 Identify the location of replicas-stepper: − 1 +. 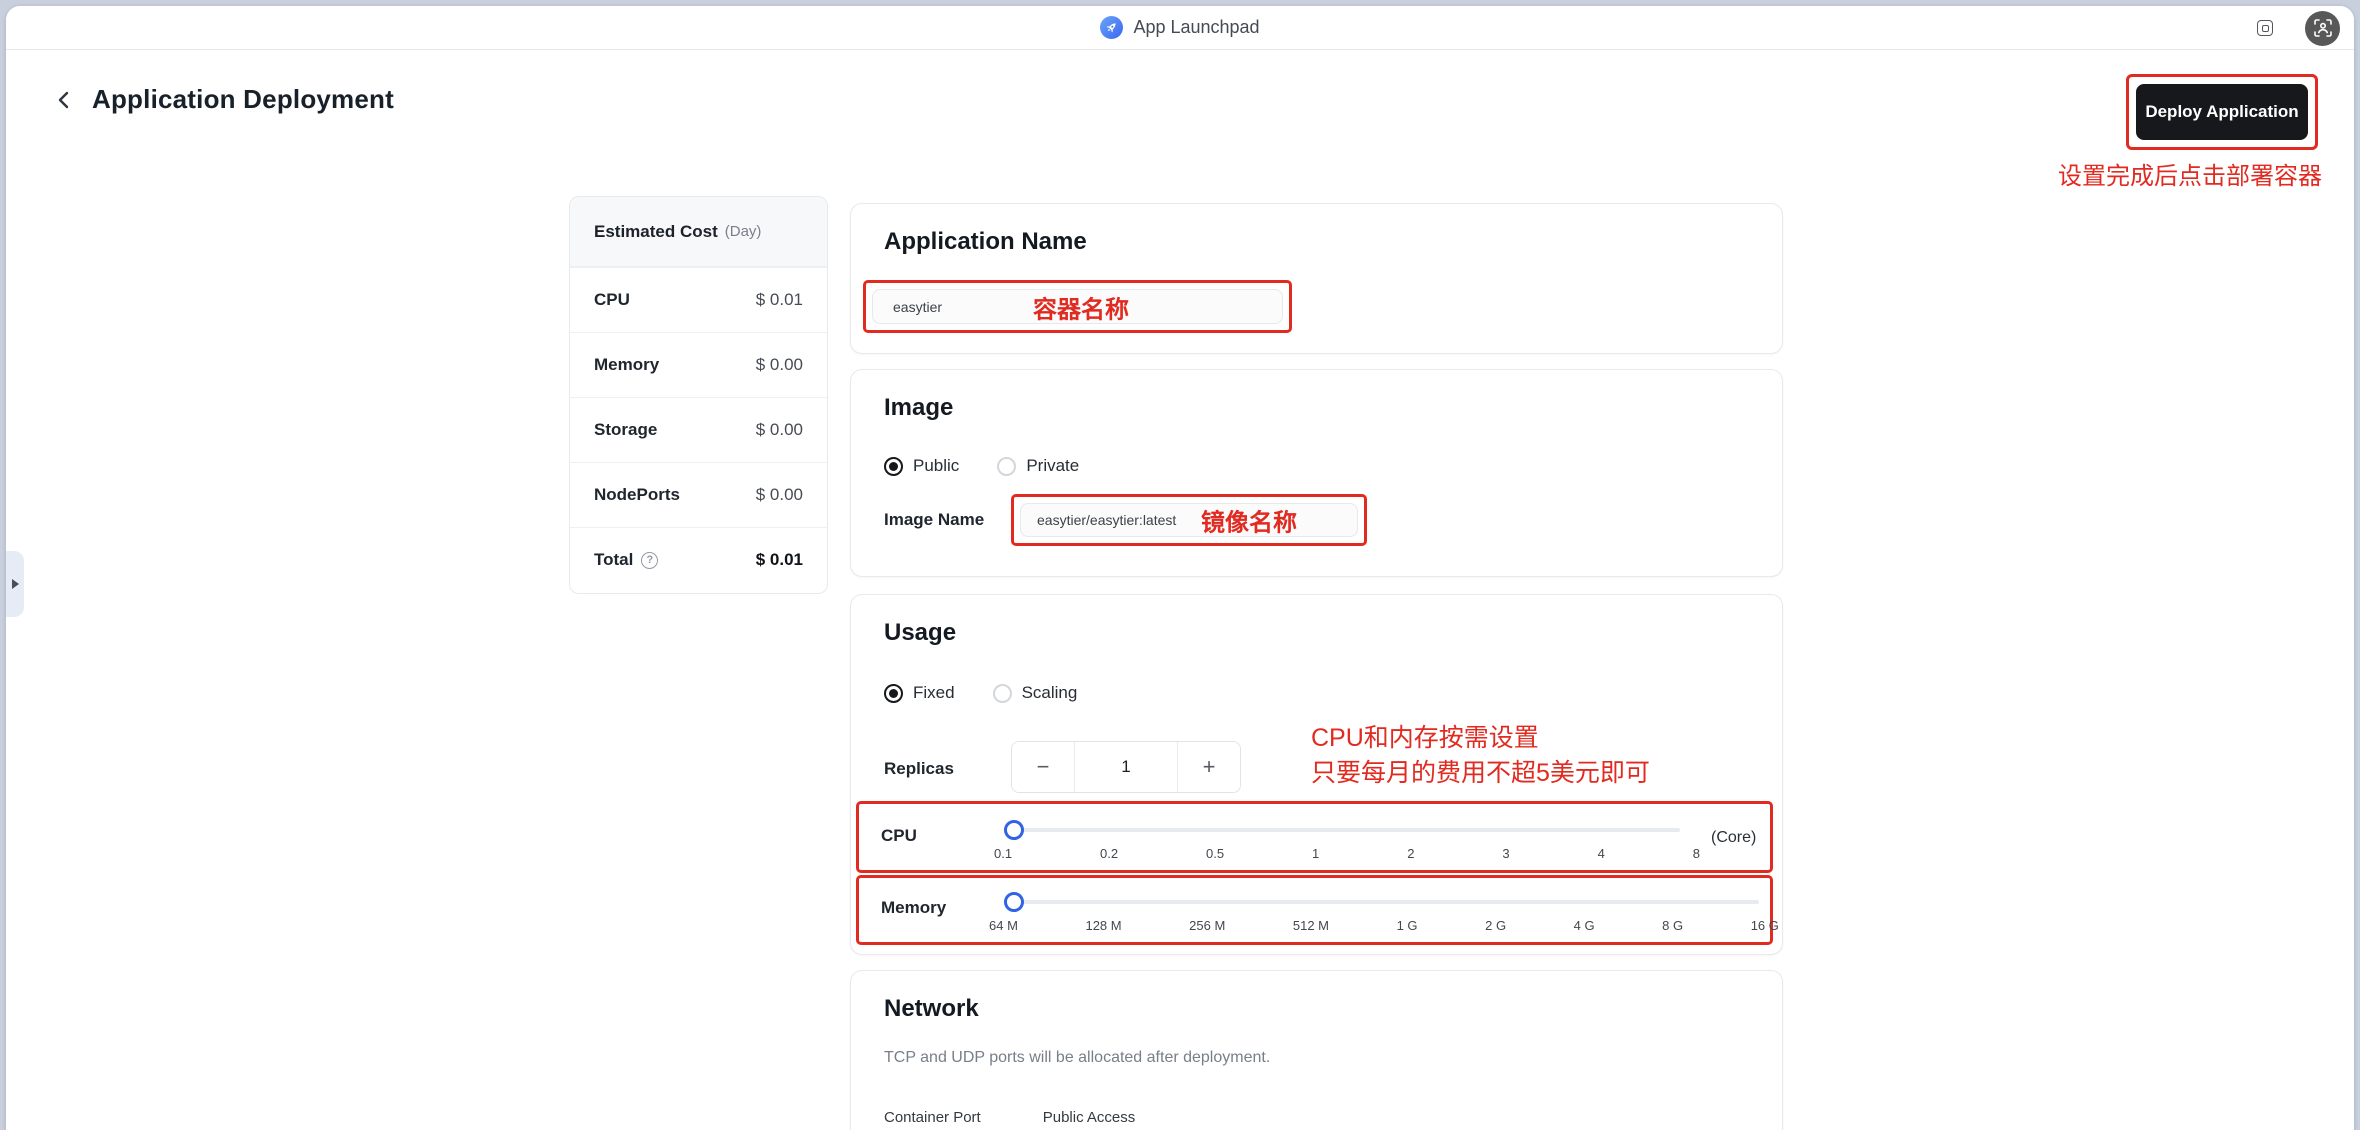
(1126, 767).